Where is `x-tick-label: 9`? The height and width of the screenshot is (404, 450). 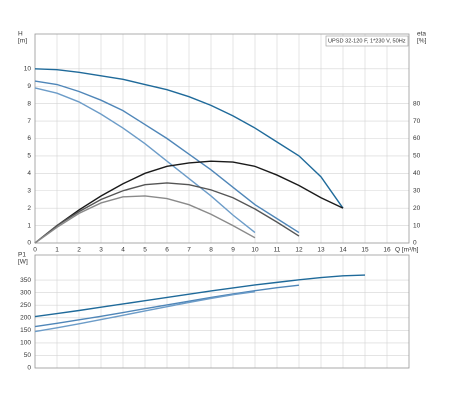 x-tick-label: 9 is located at coordinates (233, 250).